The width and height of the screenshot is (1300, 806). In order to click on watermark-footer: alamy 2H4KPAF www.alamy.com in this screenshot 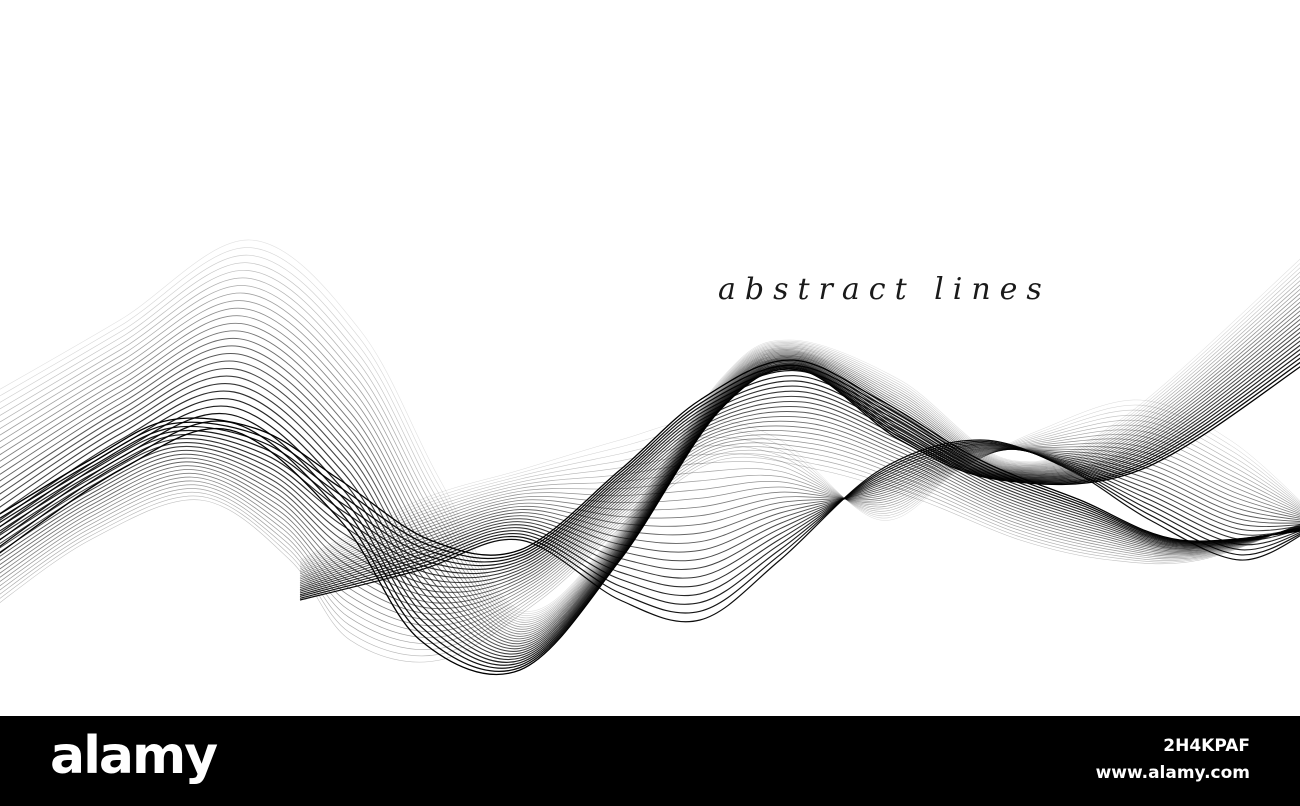, I will do `click(650, 761)`.